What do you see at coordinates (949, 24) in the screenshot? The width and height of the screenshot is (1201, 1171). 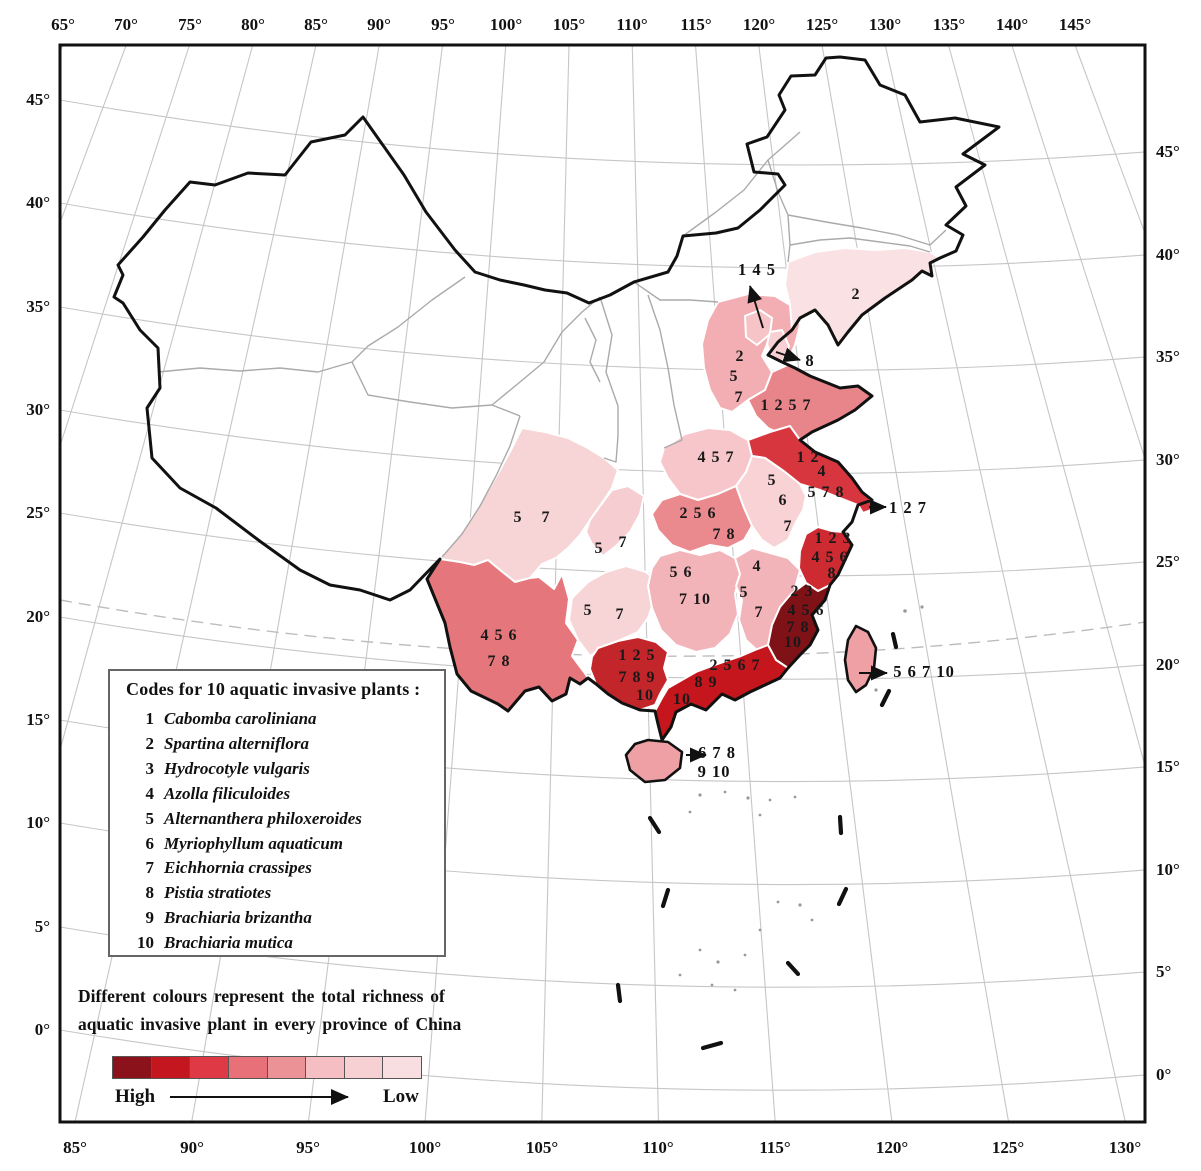 I see `axis-label-top: 135°` at bounding box center [949, 24].